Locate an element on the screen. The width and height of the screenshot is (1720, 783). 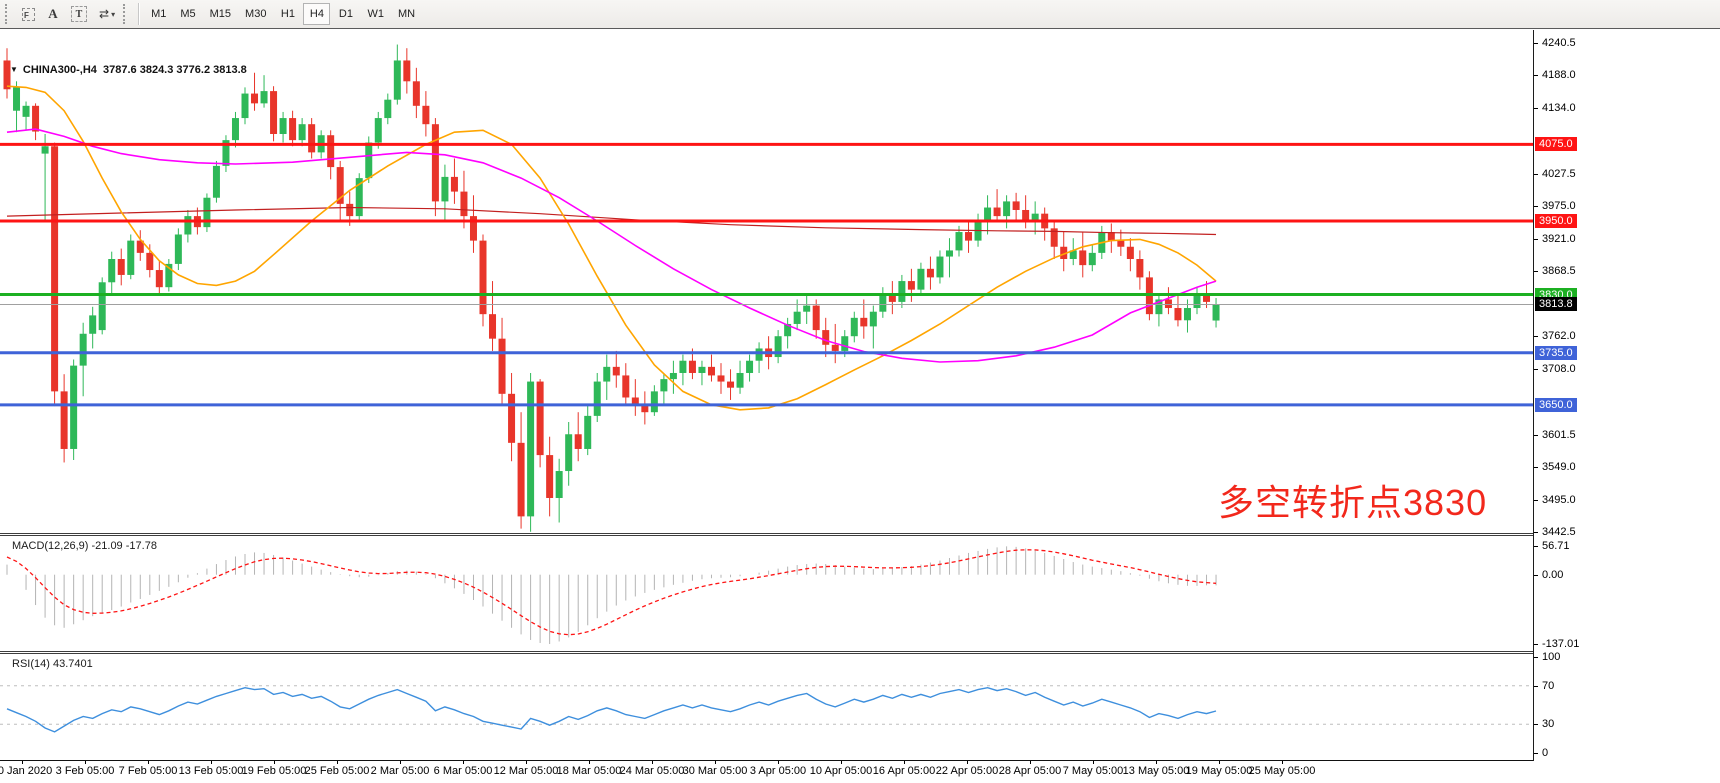
chart-ohlc-values: 3787.6 3824.3 3776.2 3813.8 is located at coordinates (175, 70).